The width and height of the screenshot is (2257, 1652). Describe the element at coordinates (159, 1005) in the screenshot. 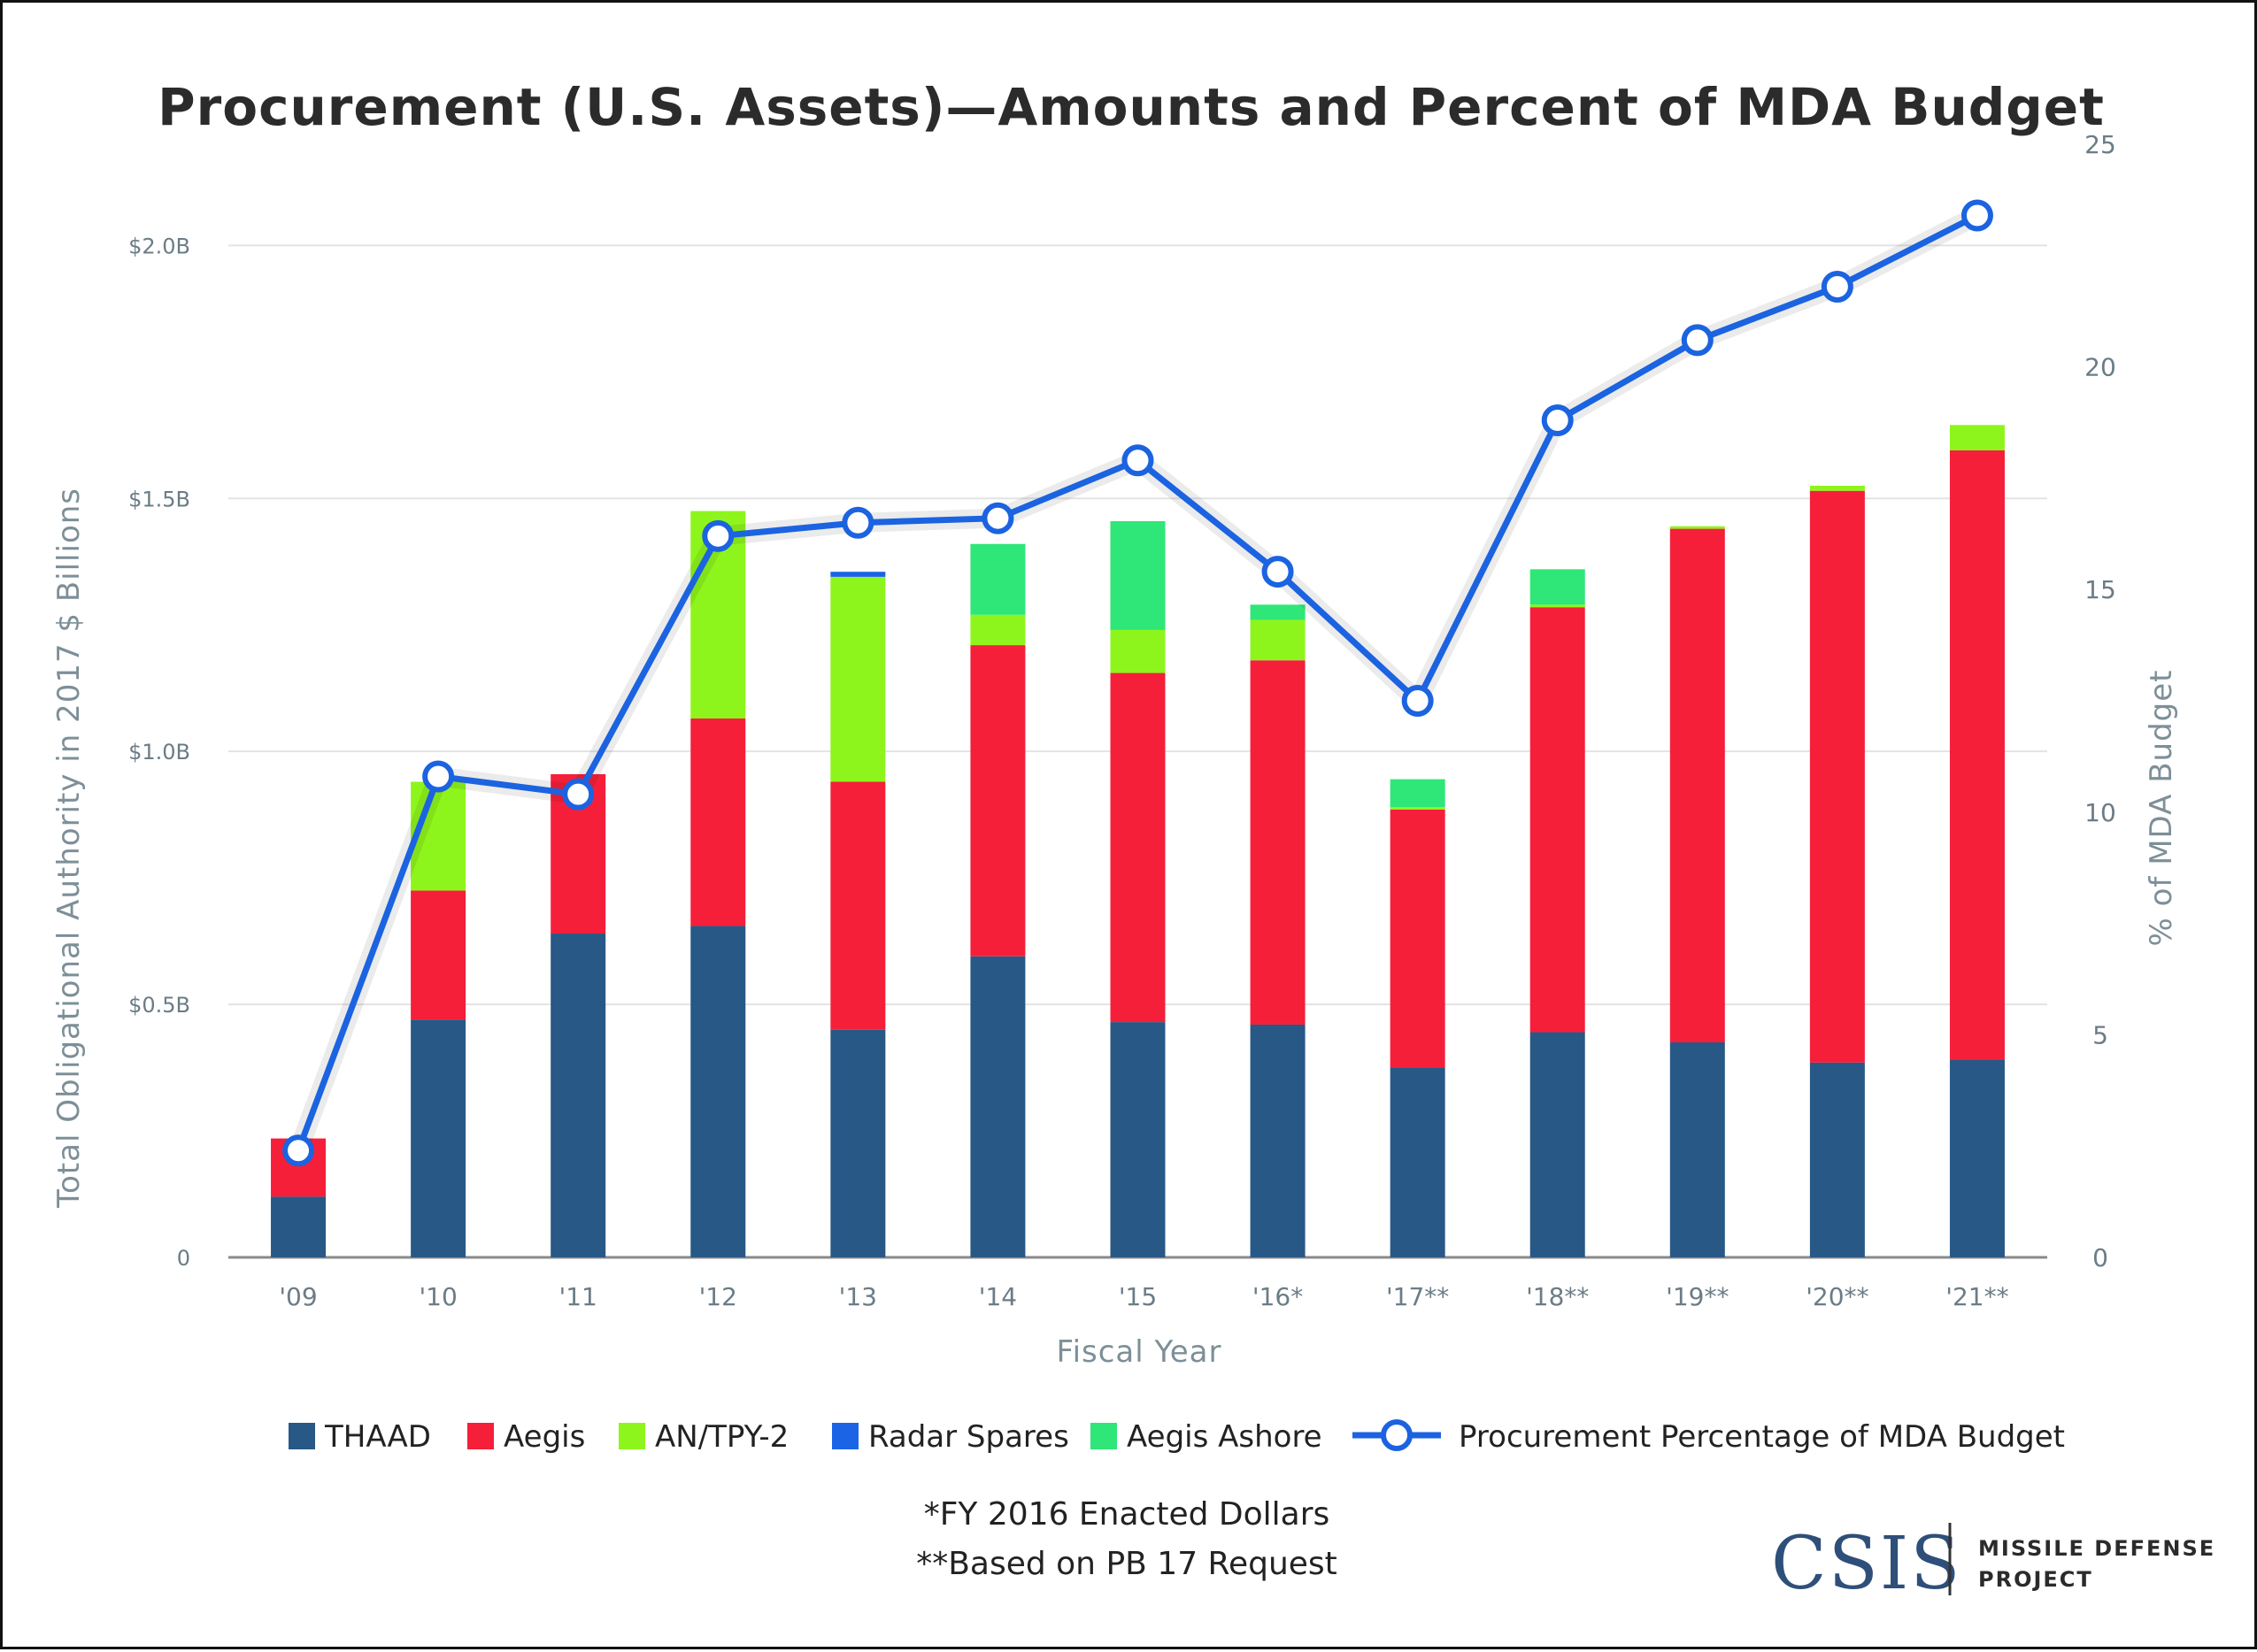

I see `y-tick-label: $0.5B` at that location.